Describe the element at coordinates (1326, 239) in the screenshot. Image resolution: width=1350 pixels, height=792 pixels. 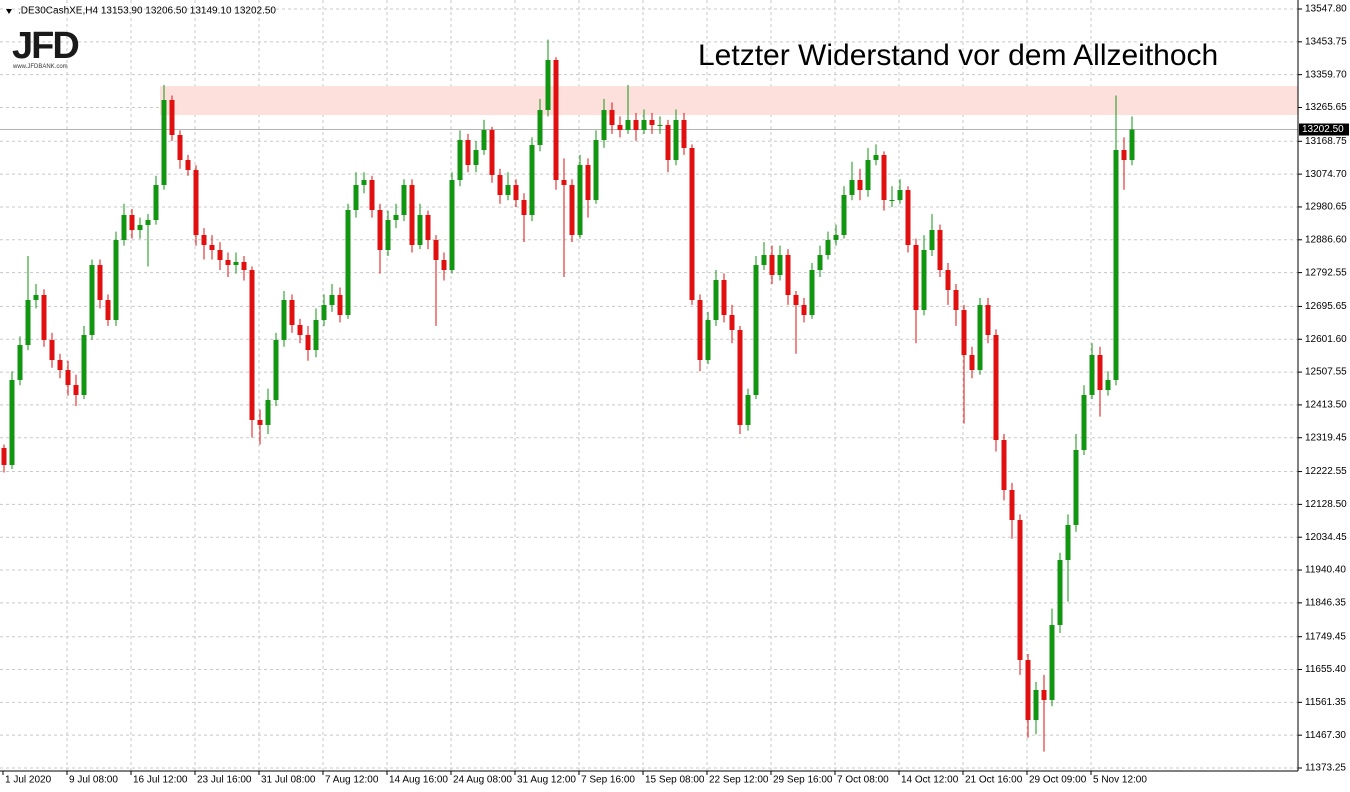
I see `y-tick-label: 12886.60` at that location.